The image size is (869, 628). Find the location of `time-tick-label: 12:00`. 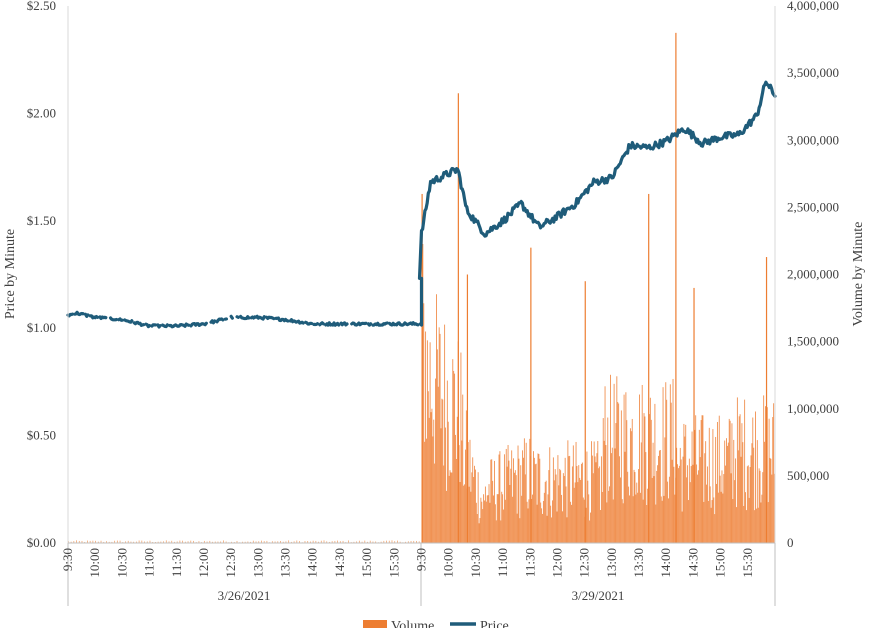

time-tick-label: 12:00 is located at coordinates (203, 563).